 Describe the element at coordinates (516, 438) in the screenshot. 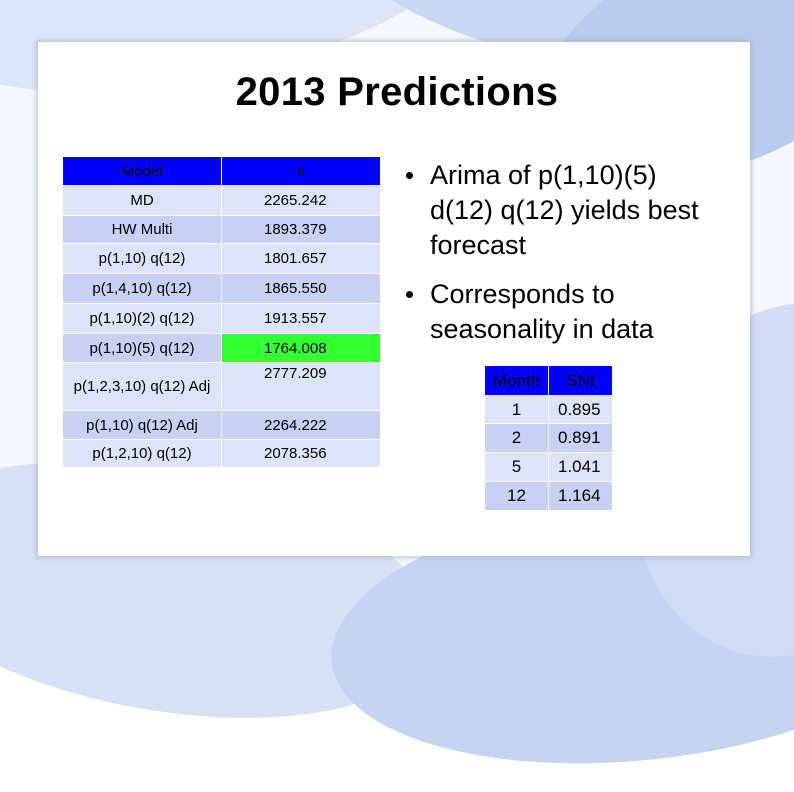

I see `month-cell: 2` at that location.